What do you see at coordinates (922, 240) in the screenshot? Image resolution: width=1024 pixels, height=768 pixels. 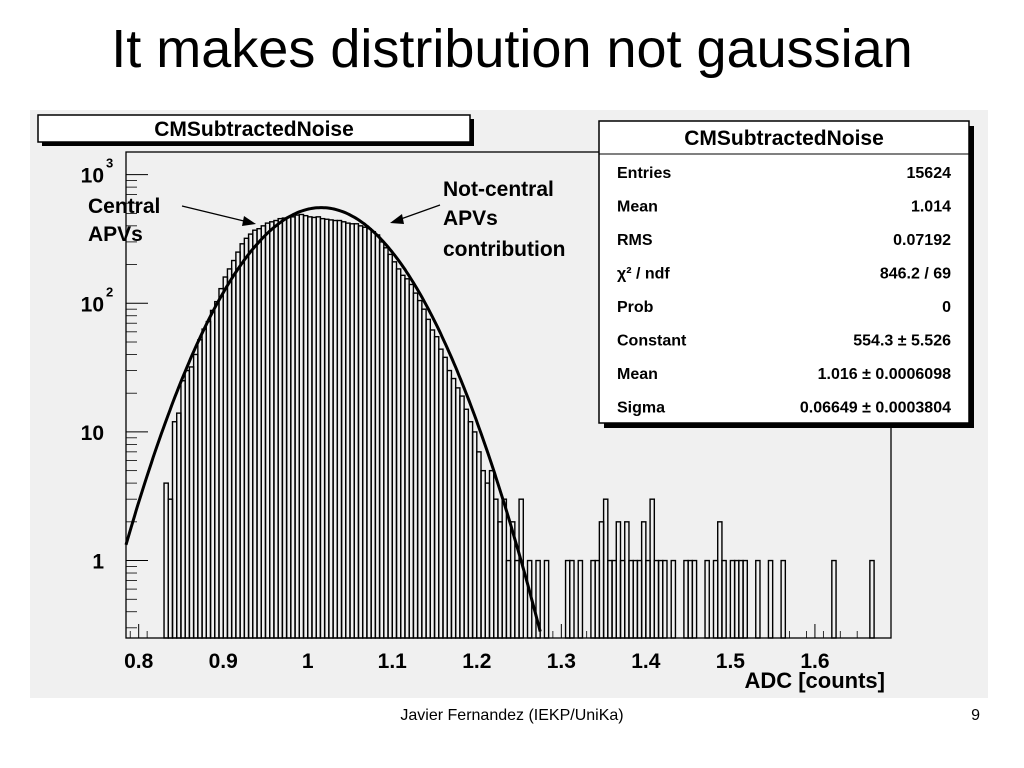 I see `stats-row-value: 0.07192` at bounding box center [922, 240].